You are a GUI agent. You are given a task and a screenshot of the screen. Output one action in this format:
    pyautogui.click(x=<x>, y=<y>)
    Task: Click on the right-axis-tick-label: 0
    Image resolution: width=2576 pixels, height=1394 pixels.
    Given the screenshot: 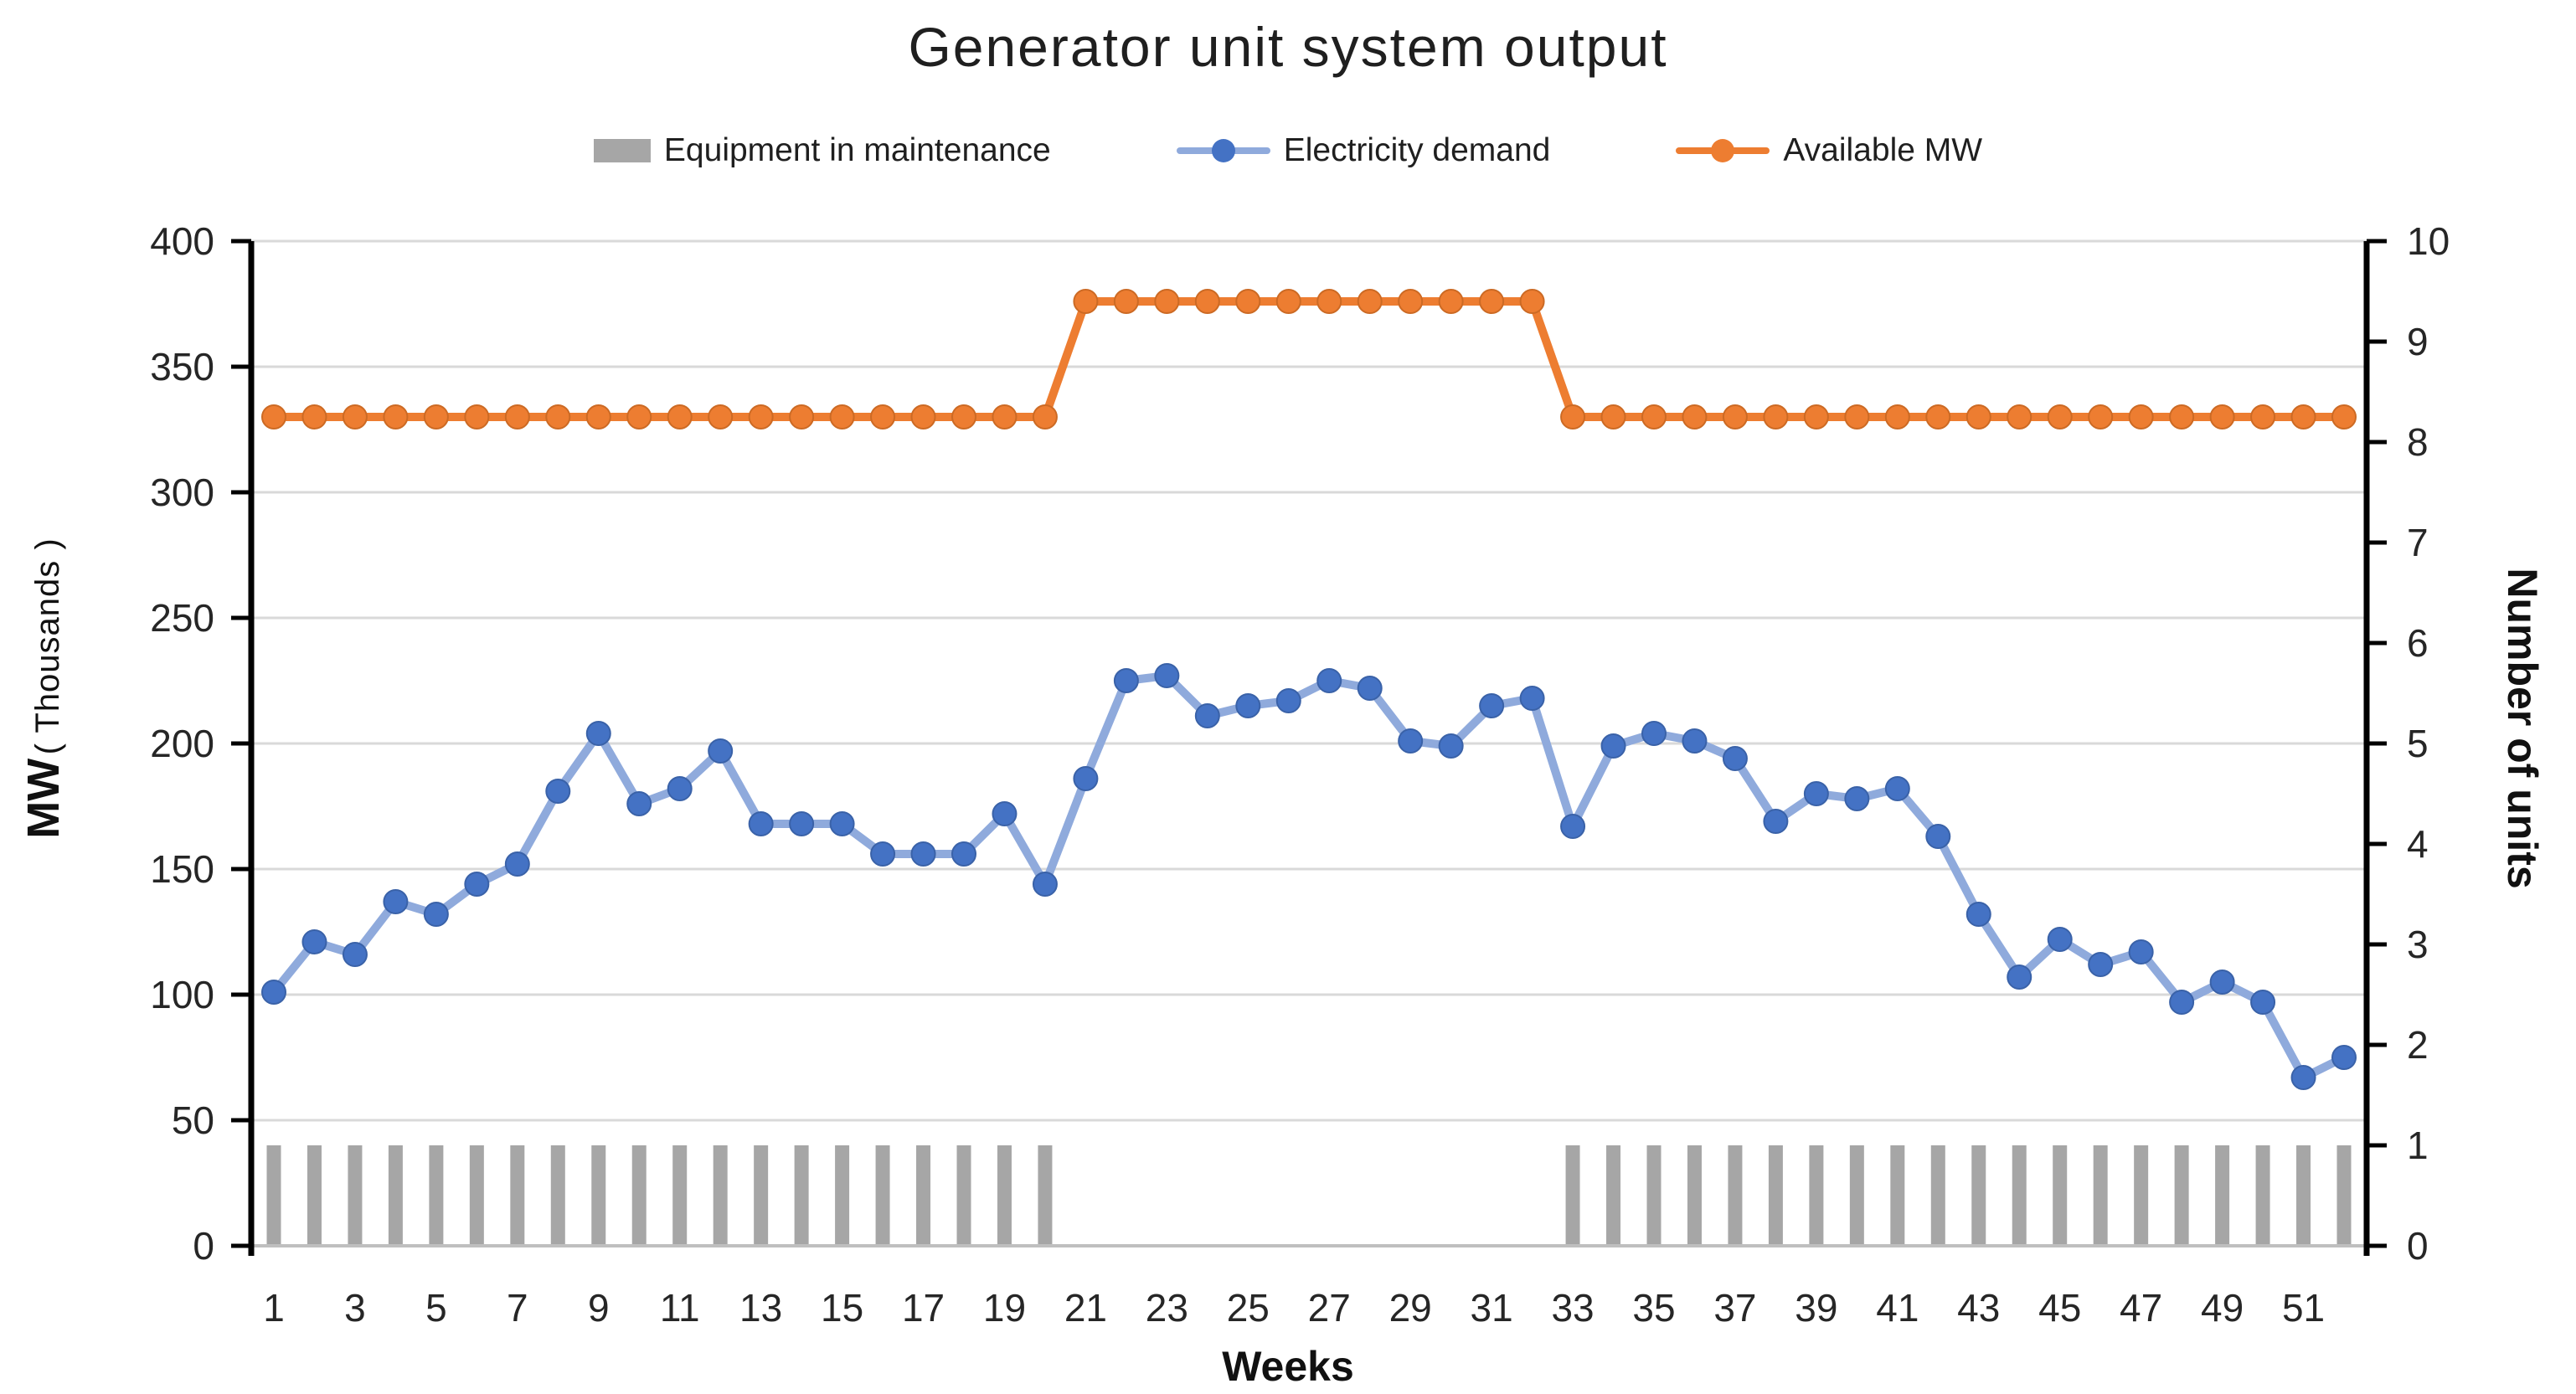 What is the action you would take?
    pyautogui.click(x=2418, y=1246)
    